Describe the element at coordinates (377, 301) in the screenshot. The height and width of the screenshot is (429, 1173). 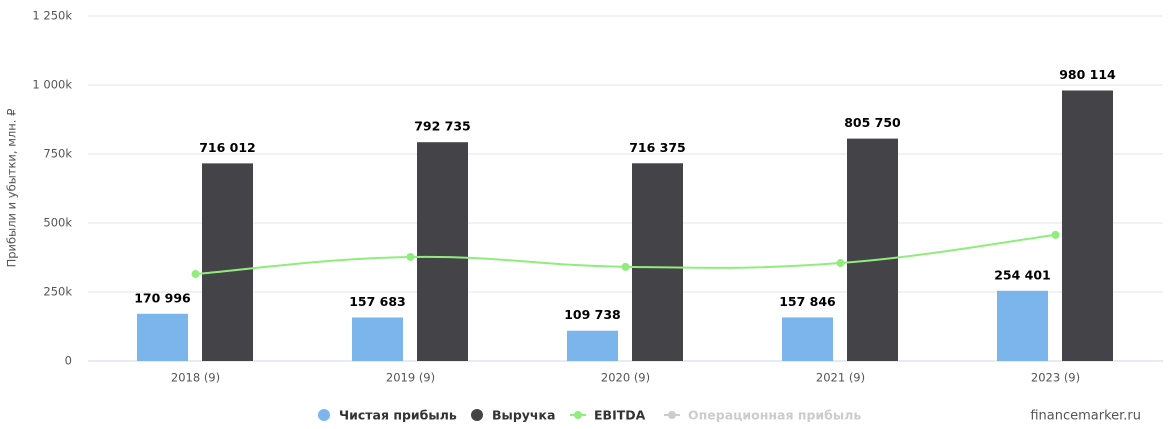
I see `value-label: 157 683` at that location.